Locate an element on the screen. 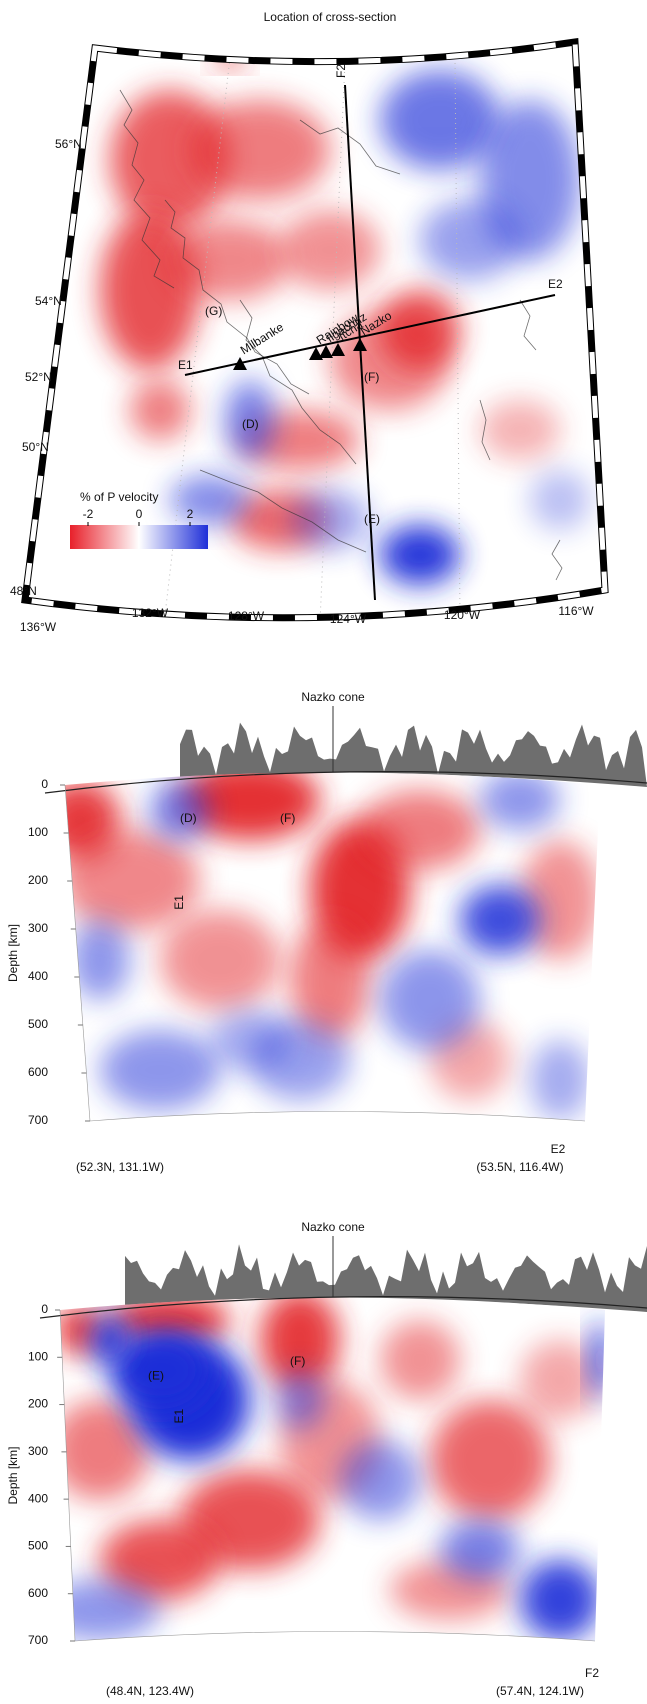  colorbar is located at coordinates (139, 537).